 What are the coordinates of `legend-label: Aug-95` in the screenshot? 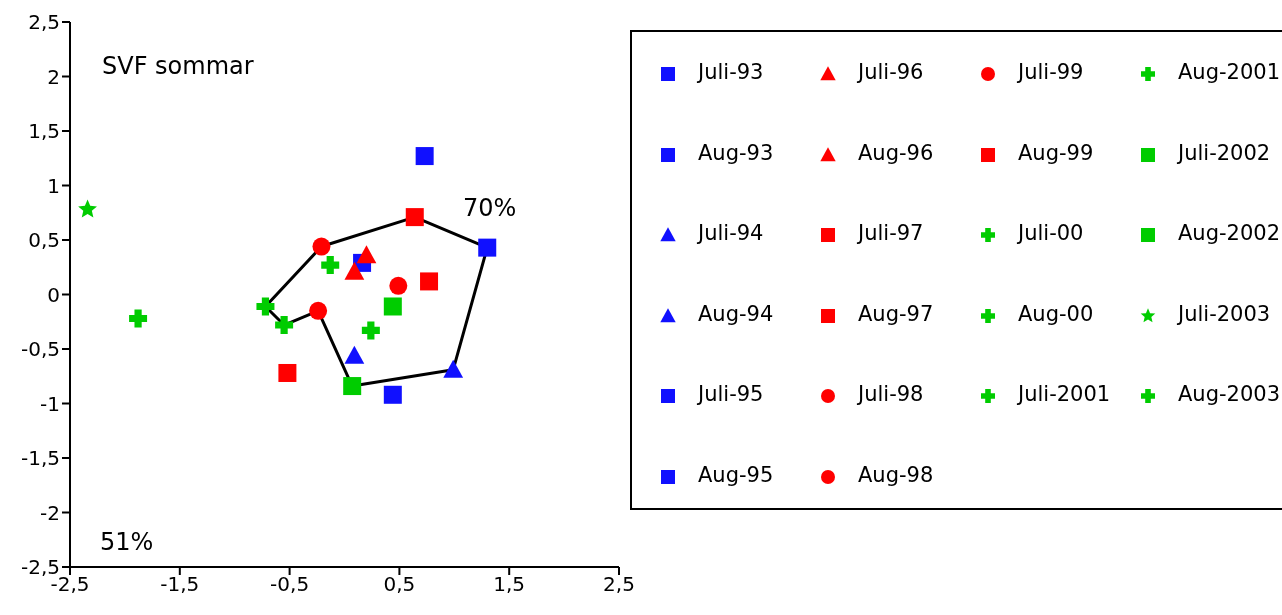 It's located at (736, 474).